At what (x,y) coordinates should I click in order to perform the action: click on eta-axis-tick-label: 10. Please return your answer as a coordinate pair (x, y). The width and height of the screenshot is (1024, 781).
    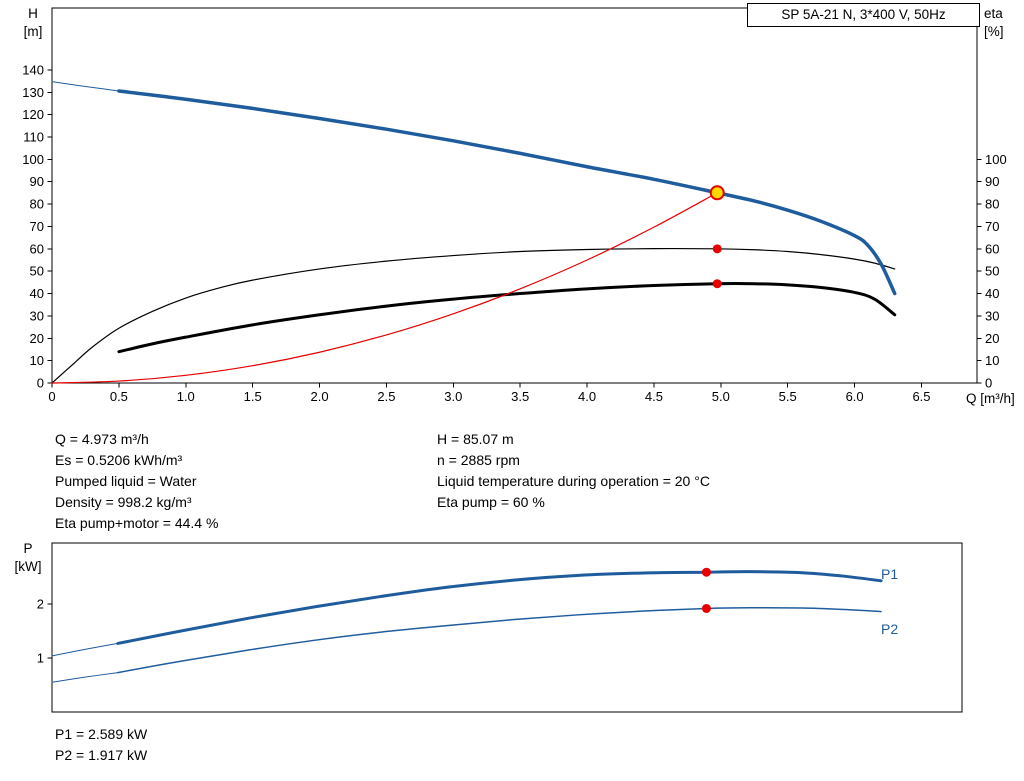
    Looking at the image, I should click on (992, 360).